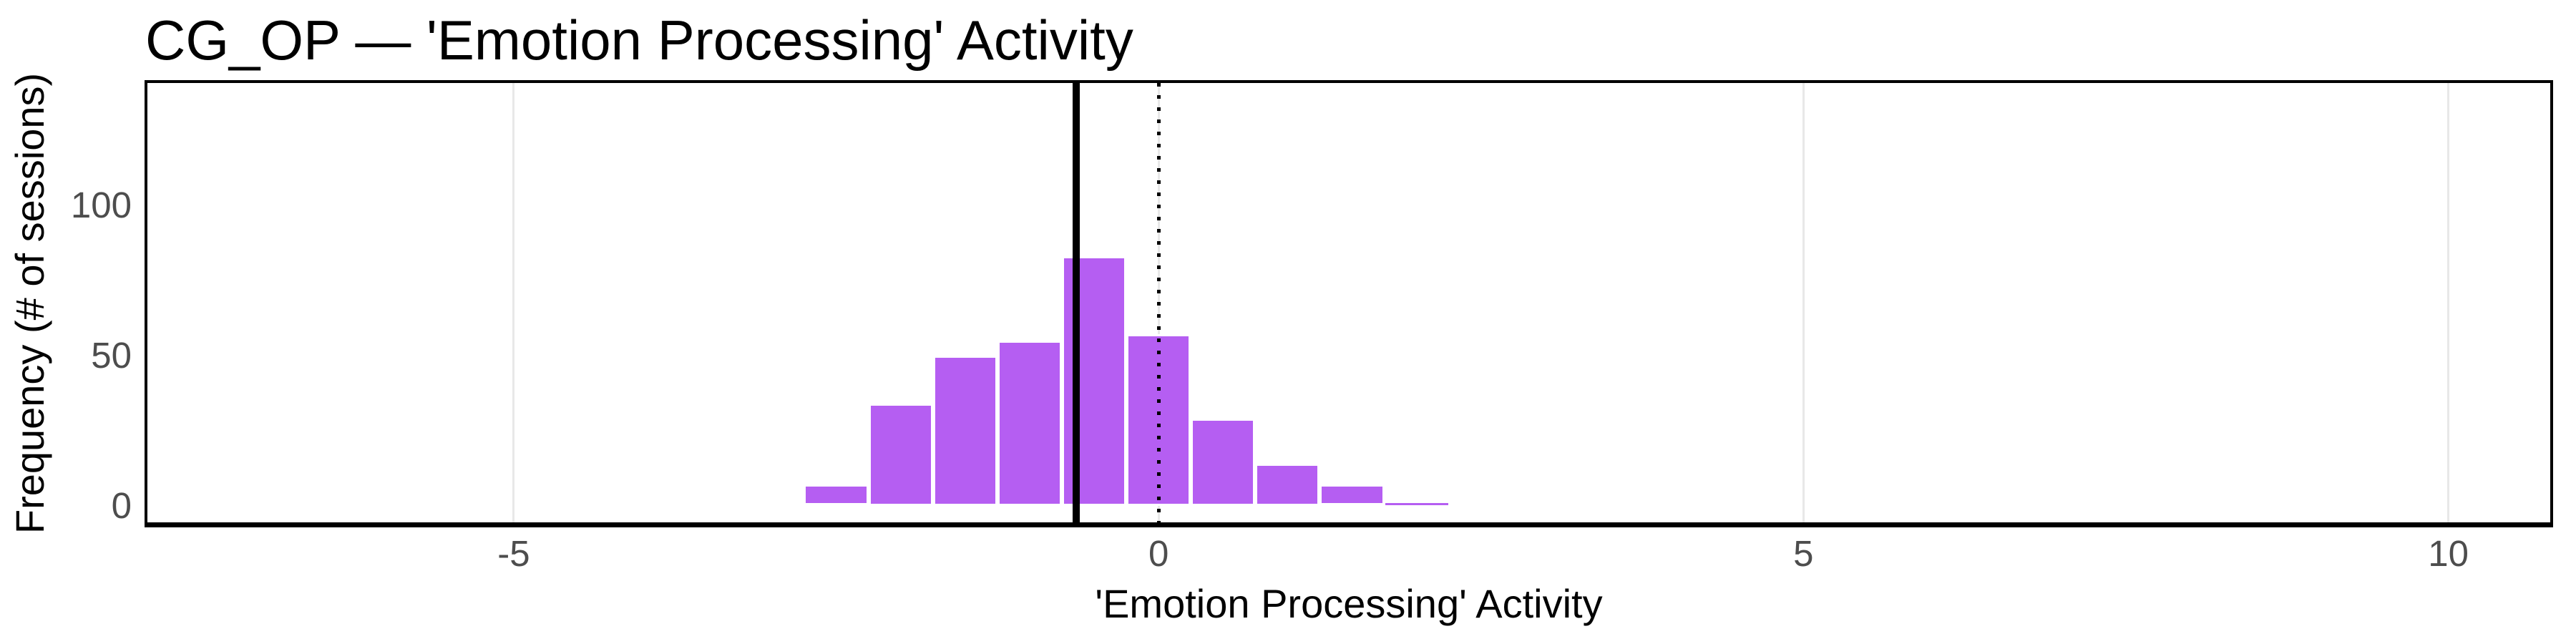 The height and width of the screenshot is (644, 2576). Describe the element at coordinates (1158, 553) in the screenshot. I see `x-tick-label: 0` at that location.